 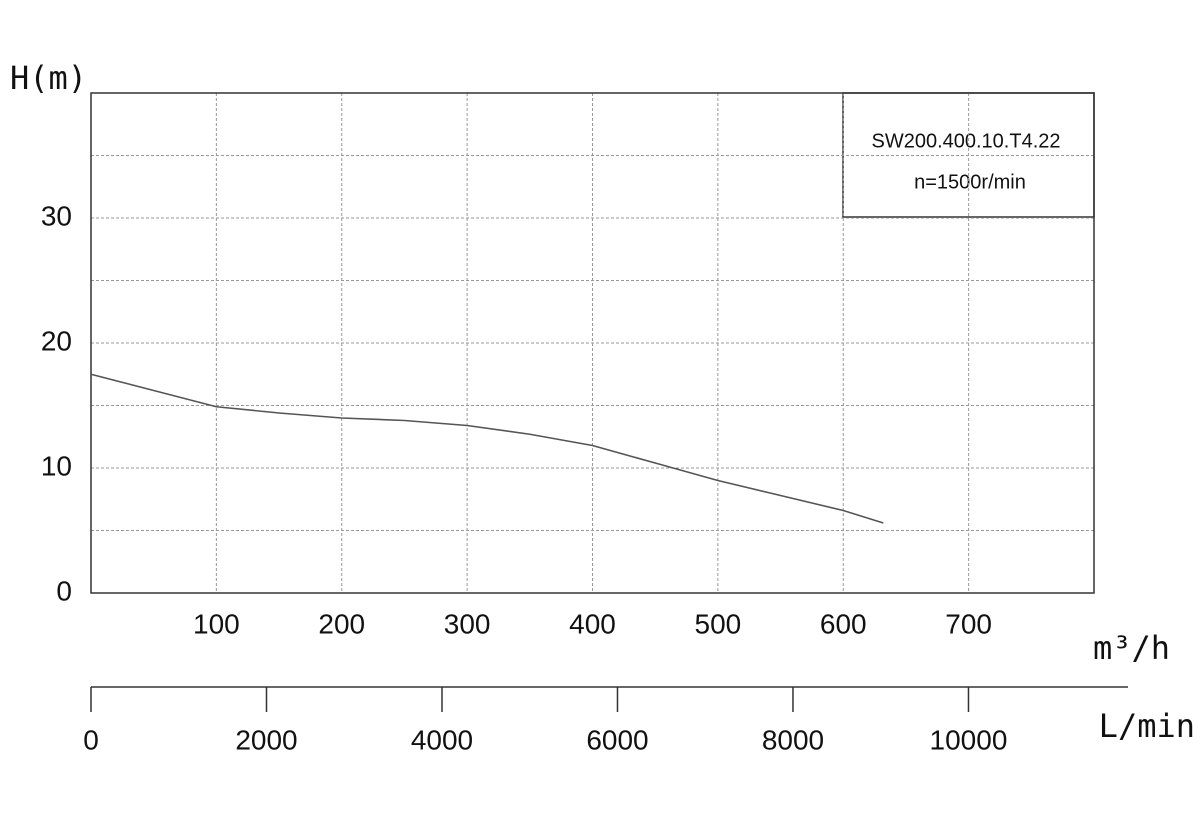 I want to click on y-tick-label: 20, so click(x=56, y=340).